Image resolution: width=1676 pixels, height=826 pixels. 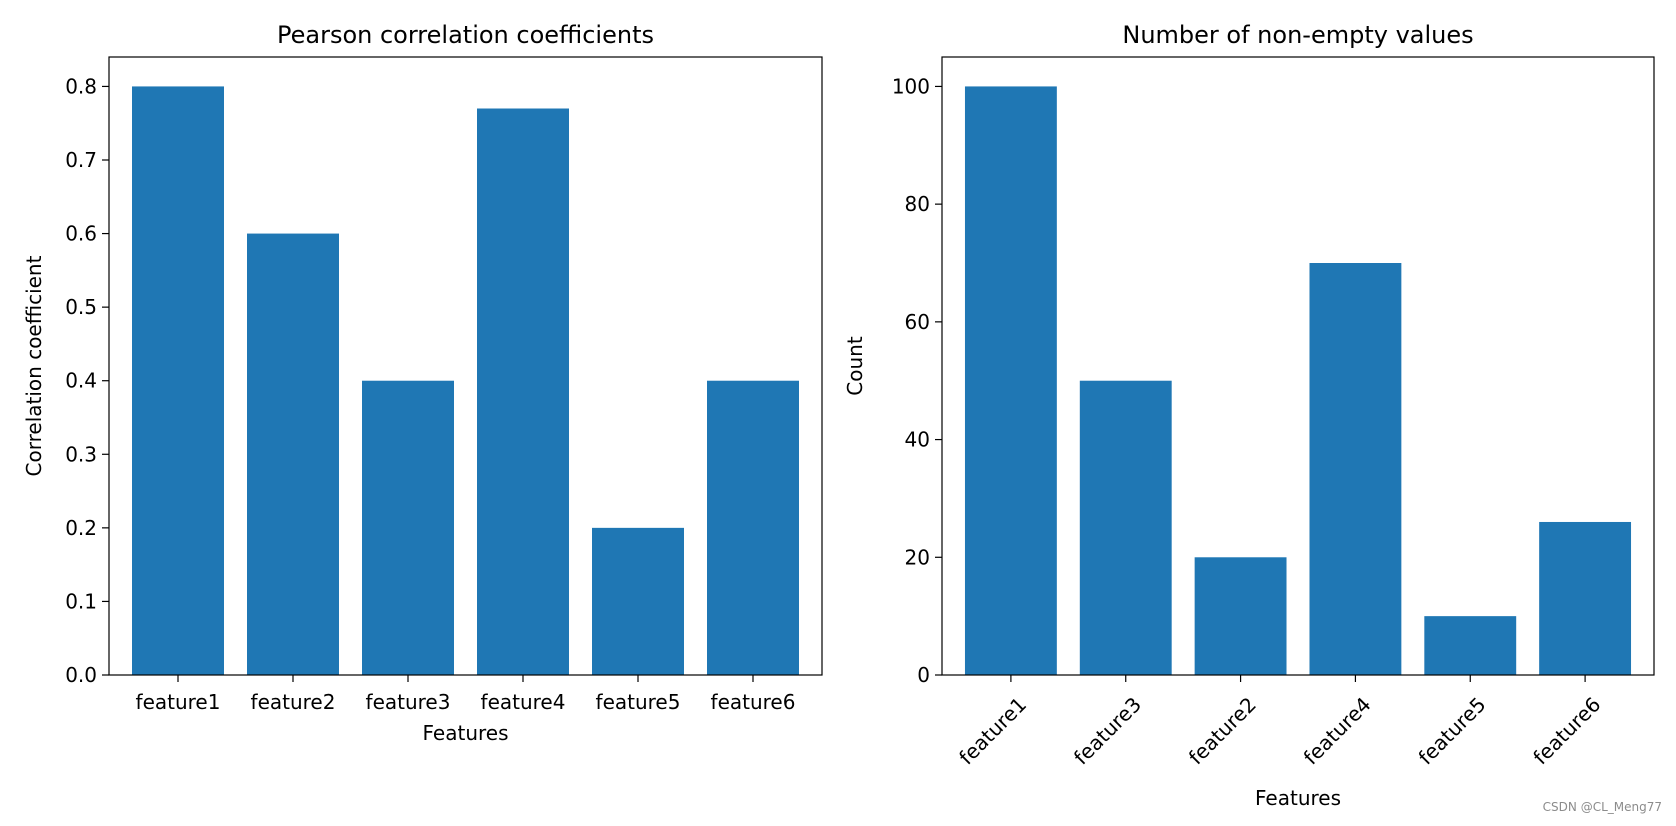 I want to click on y-tick-label: 0.4, so click(x=81, y=381).